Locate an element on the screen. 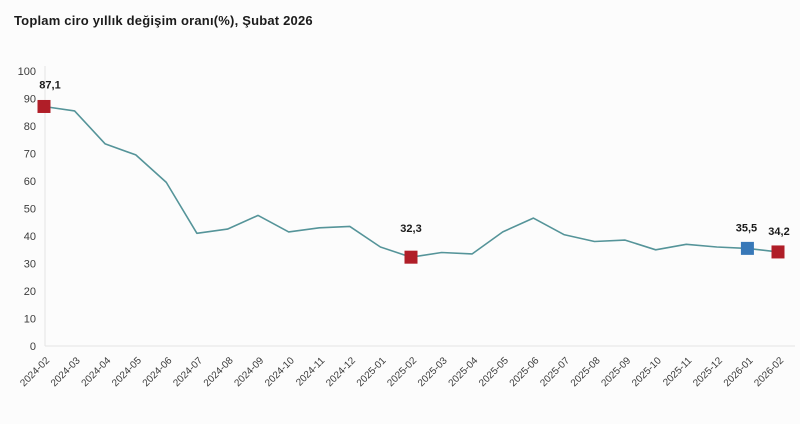 The width and height of the screenshot is (800, 424). x-tick-label: 2025-04 is located at coordinates (464, 372).